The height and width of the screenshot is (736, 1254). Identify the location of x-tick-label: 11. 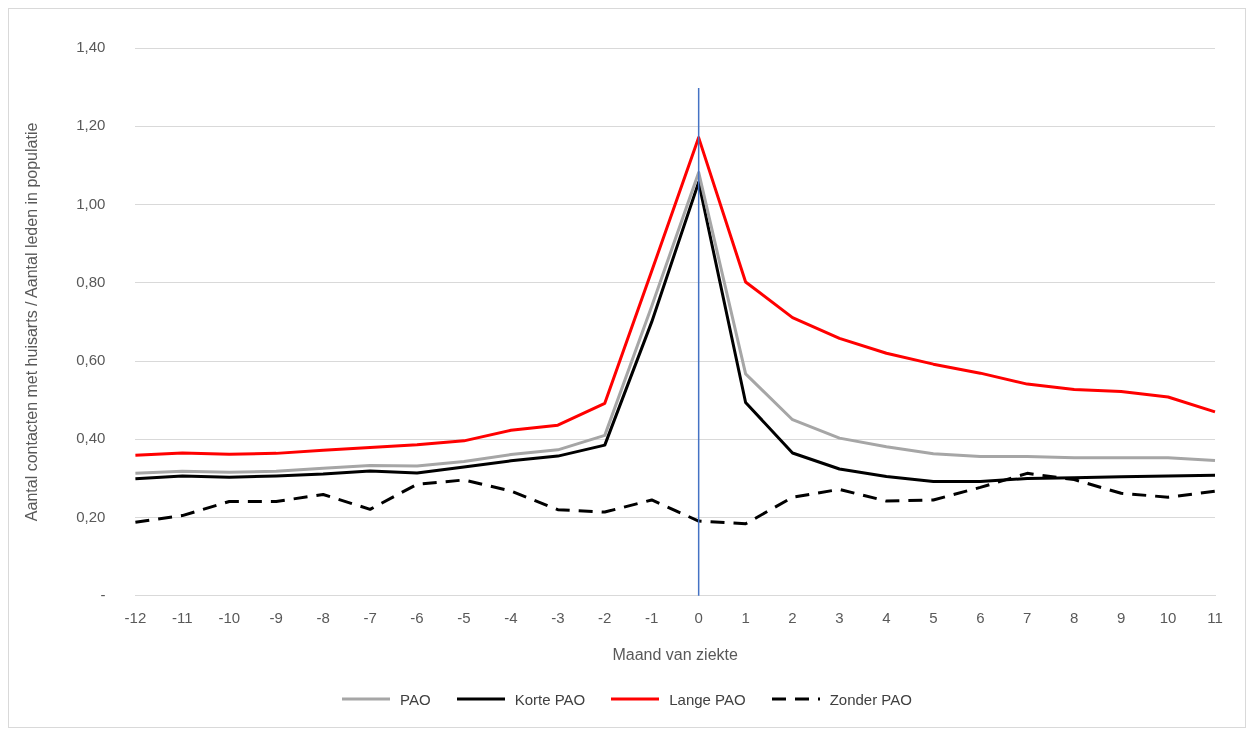
(1215, 617).